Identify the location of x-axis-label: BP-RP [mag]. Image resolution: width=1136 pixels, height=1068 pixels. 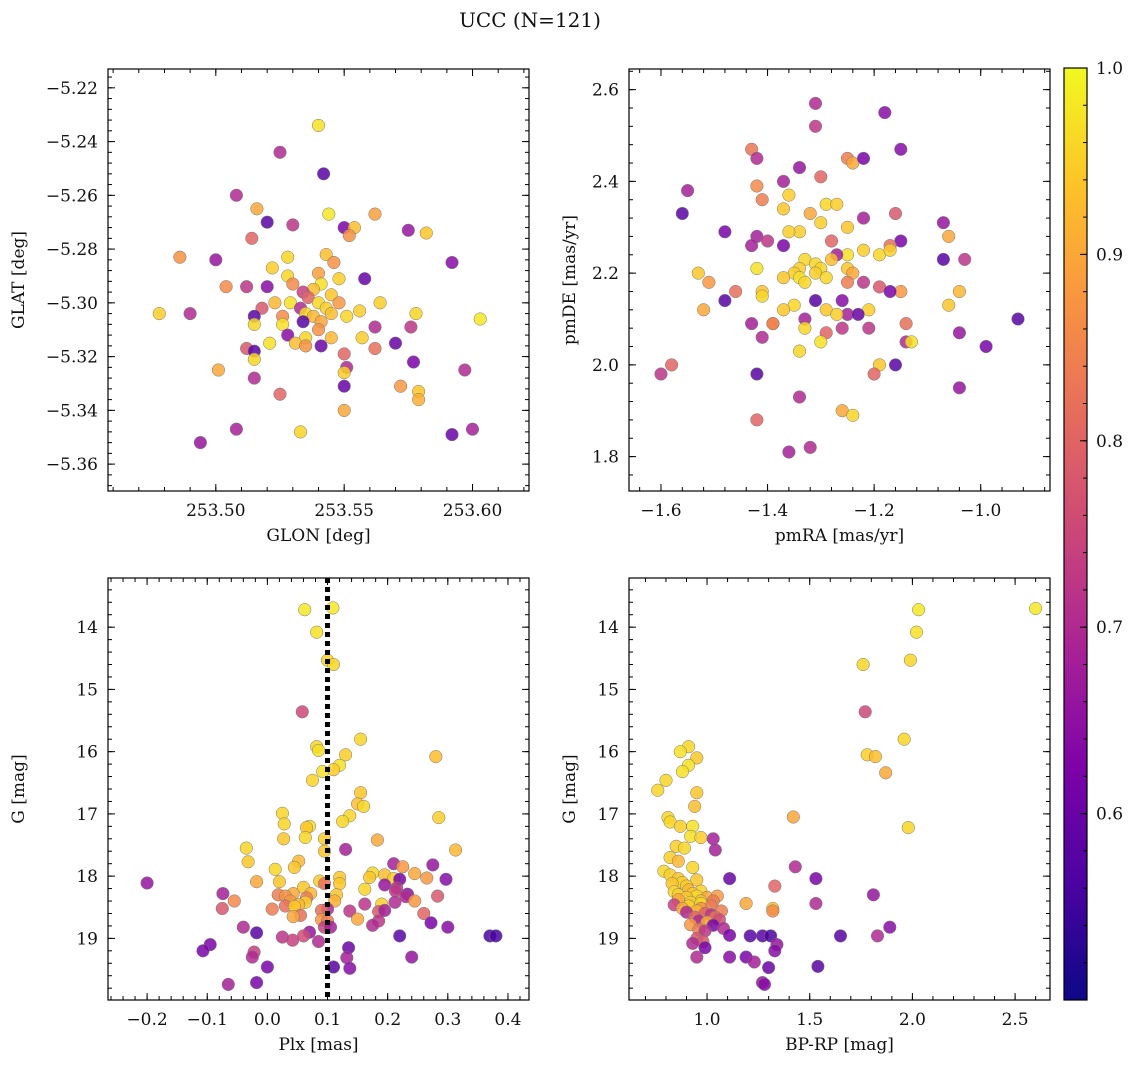
(839, 1045).